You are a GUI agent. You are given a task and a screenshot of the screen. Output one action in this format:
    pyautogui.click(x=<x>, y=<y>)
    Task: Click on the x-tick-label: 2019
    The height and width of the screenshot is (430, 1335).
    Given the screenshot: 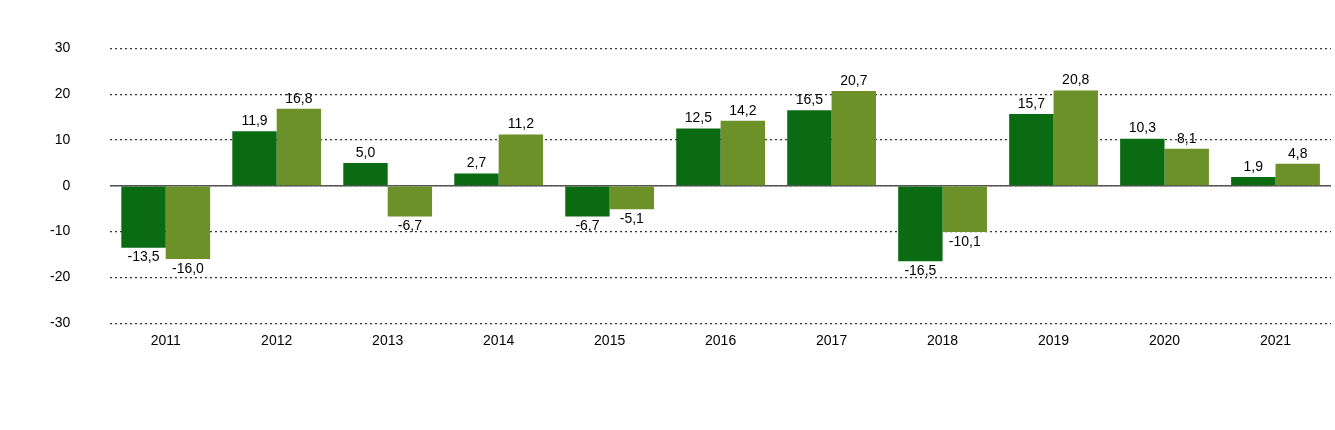 What is the action you would take?
    pyautogui.click(x=1053, y=340)
    